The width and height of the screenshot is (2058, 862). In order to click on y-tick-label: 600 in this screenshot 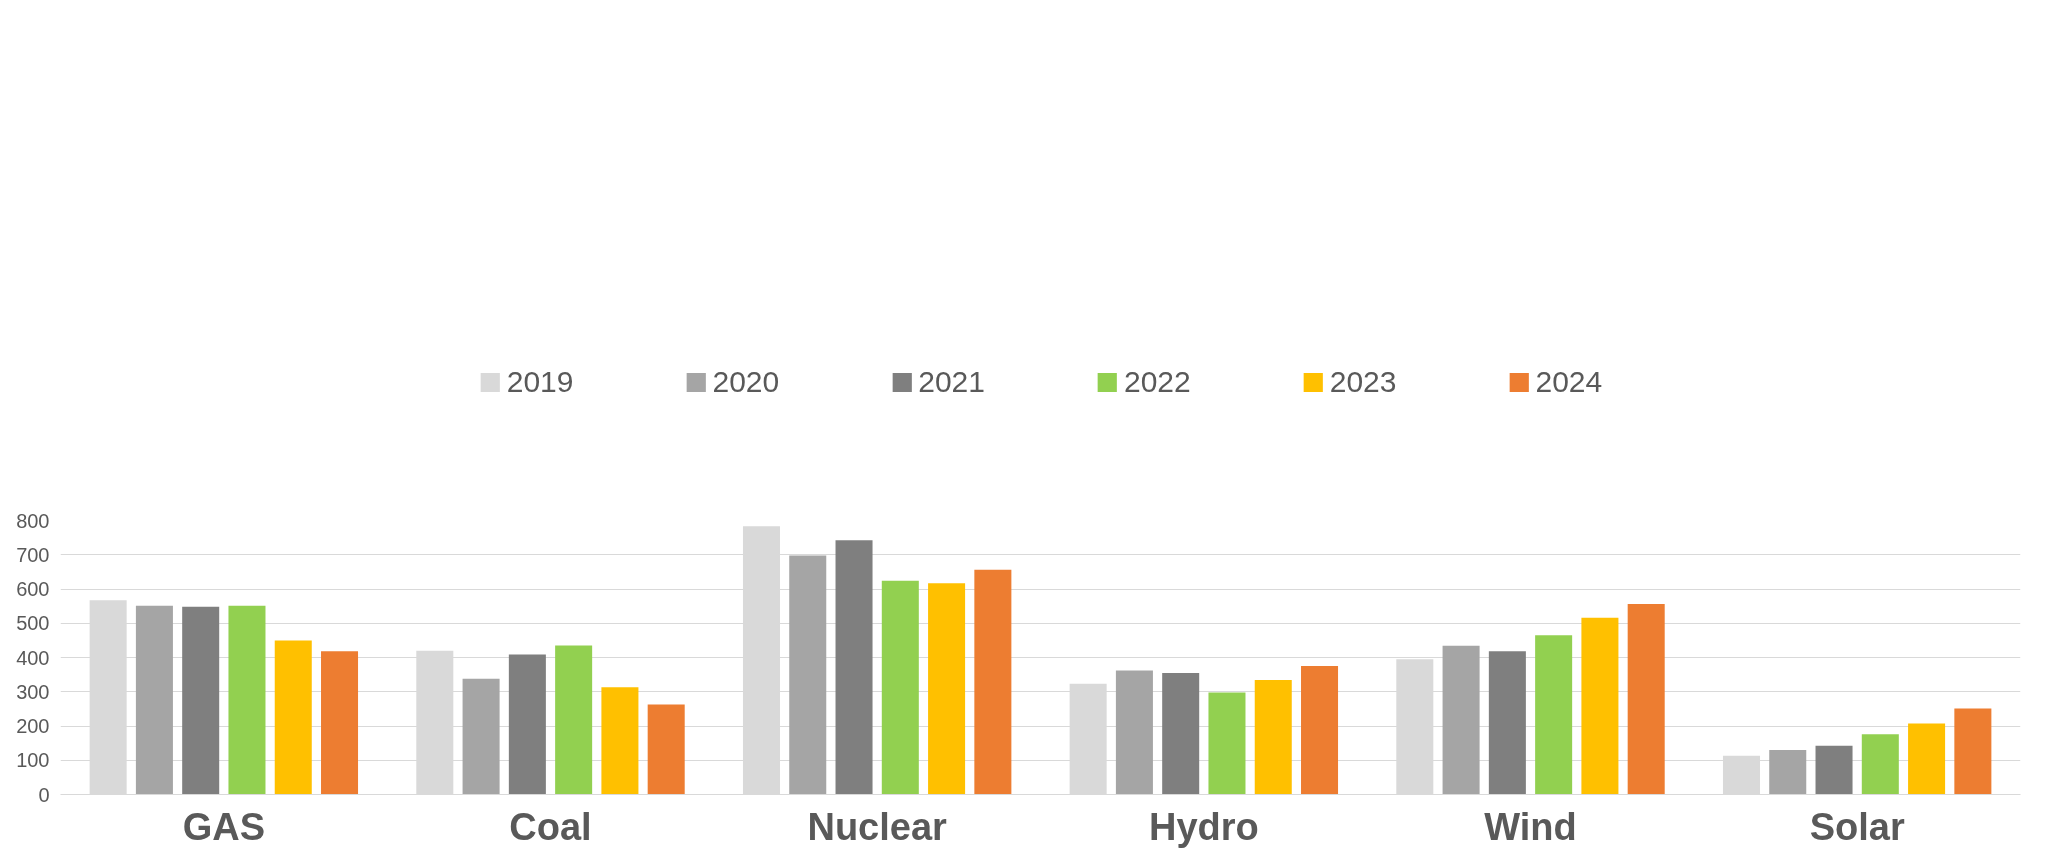, I will do `click(33, 589)`.